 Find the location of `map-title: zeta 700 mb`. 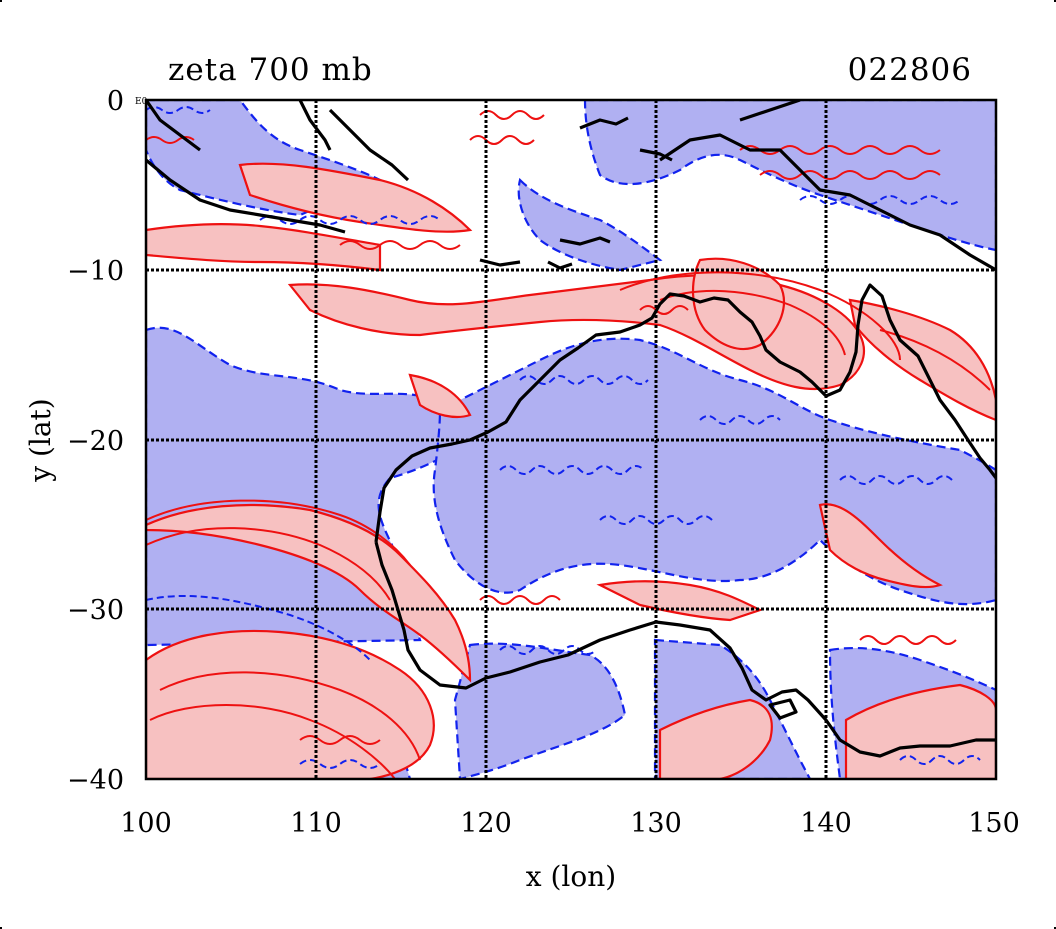

map-title: zeta 700 mb is located at coordinates (270, 70).